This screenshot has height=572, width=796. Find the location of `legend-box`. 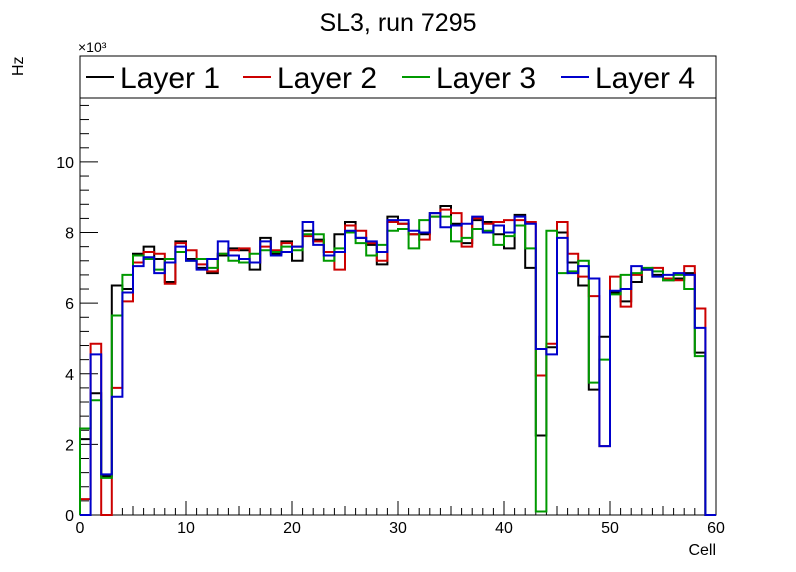

legend-box is located at coordinates (398, 77).